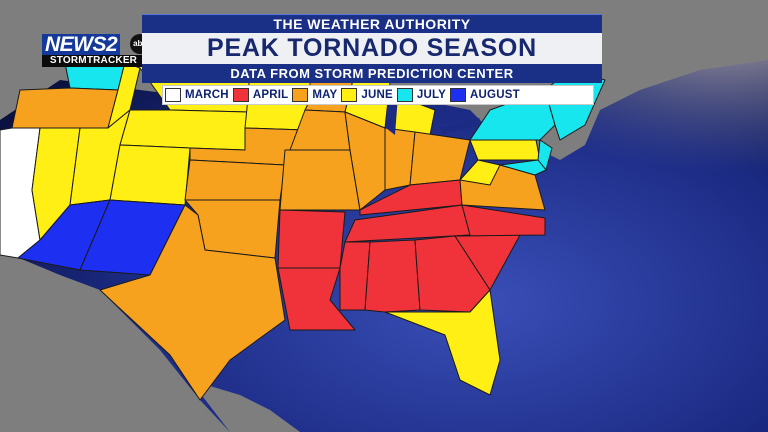 This screenshot has width=768, height=432. I want to click on legend-item-april: APRIL, so click(260, 95).